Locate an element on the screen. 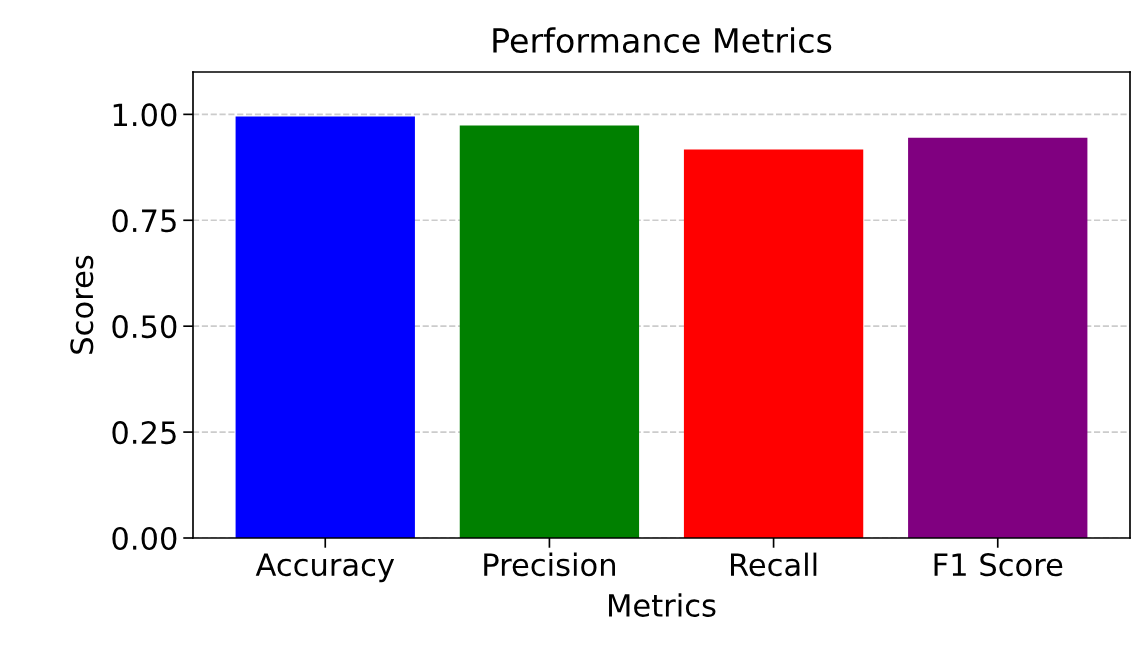  x-axis-title: Metrics is located at coordinates (662, 605).